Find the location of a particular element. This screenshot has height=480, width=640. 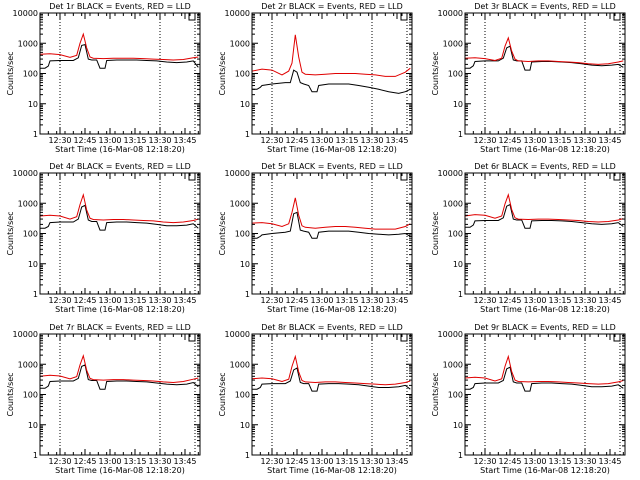

chart-title: Det 2r BLACK = Events, RED = LLD is located at coordinates (332, 6).